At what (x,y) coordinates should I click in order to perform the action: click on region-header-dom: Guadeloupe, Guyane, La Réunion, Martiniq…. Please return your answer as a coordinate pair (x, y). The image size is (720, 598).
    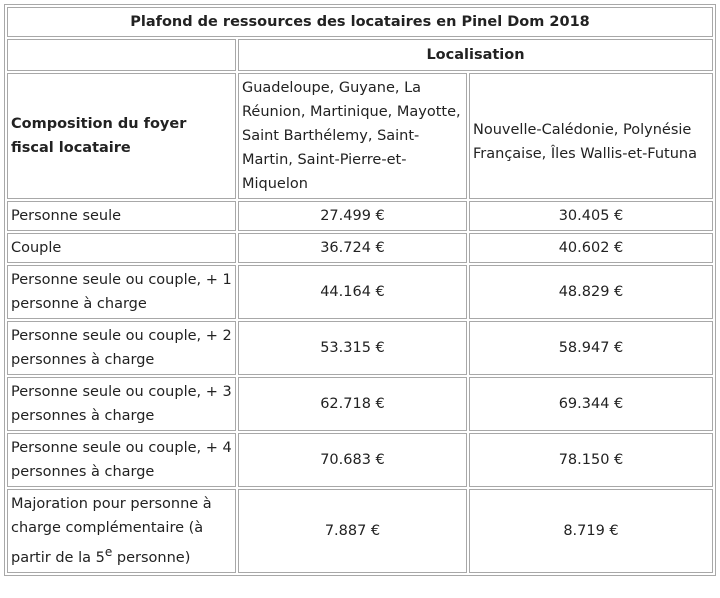
    Looking at the image, I should click on (352, 136).